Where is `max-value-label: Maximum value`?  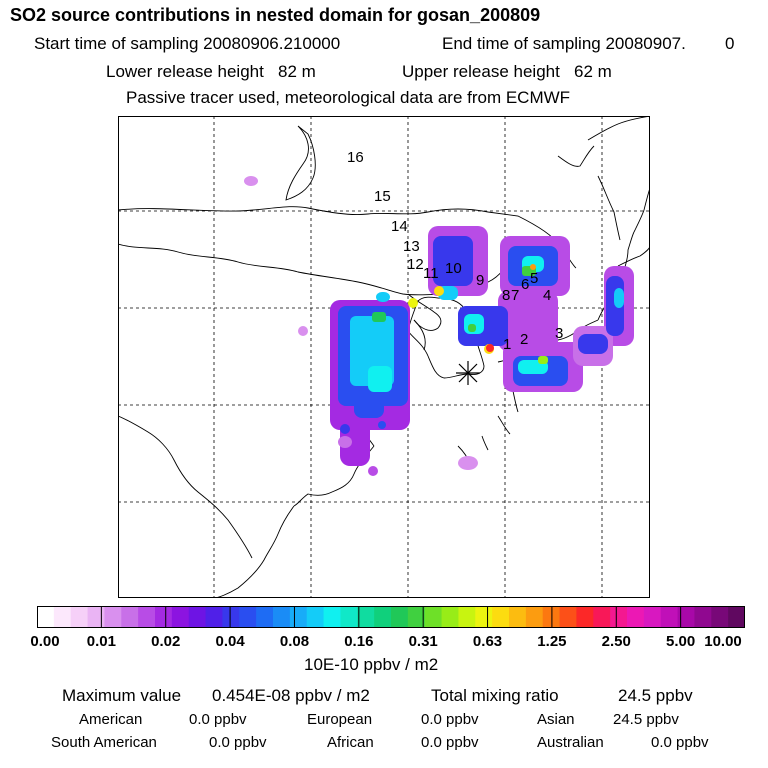 max-value-label: Maximum value is located at coordinates (122, 695).